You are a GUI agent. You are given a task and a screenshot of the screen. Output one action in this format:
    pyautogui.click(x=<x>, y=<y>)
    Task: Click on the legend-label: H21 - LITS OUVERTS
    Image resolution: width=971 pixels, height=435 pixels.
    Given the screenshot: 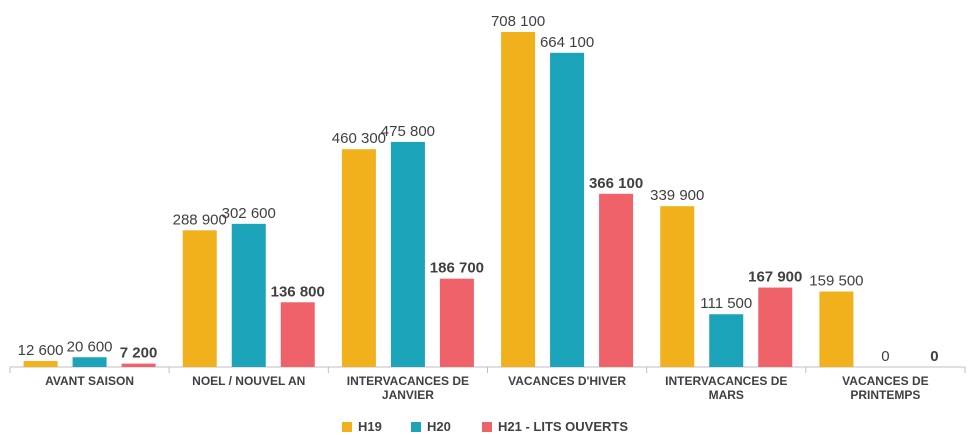 What is the action you would take?
    pyautogui.click(x=563, y=426)
    